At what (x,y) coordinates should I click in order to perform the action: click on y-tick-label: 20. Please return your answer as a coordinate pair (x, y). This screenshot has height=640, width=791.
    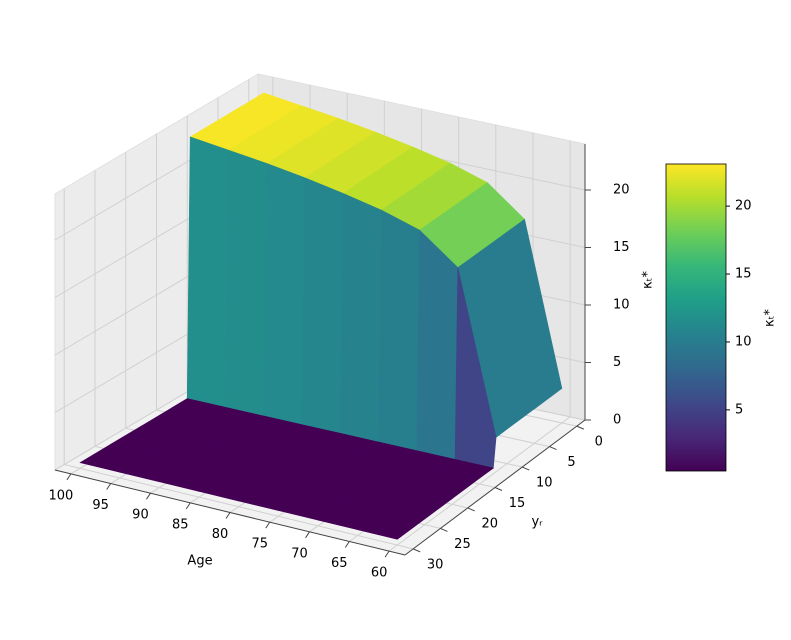
    Looking at the image, I should click on (489, 523).